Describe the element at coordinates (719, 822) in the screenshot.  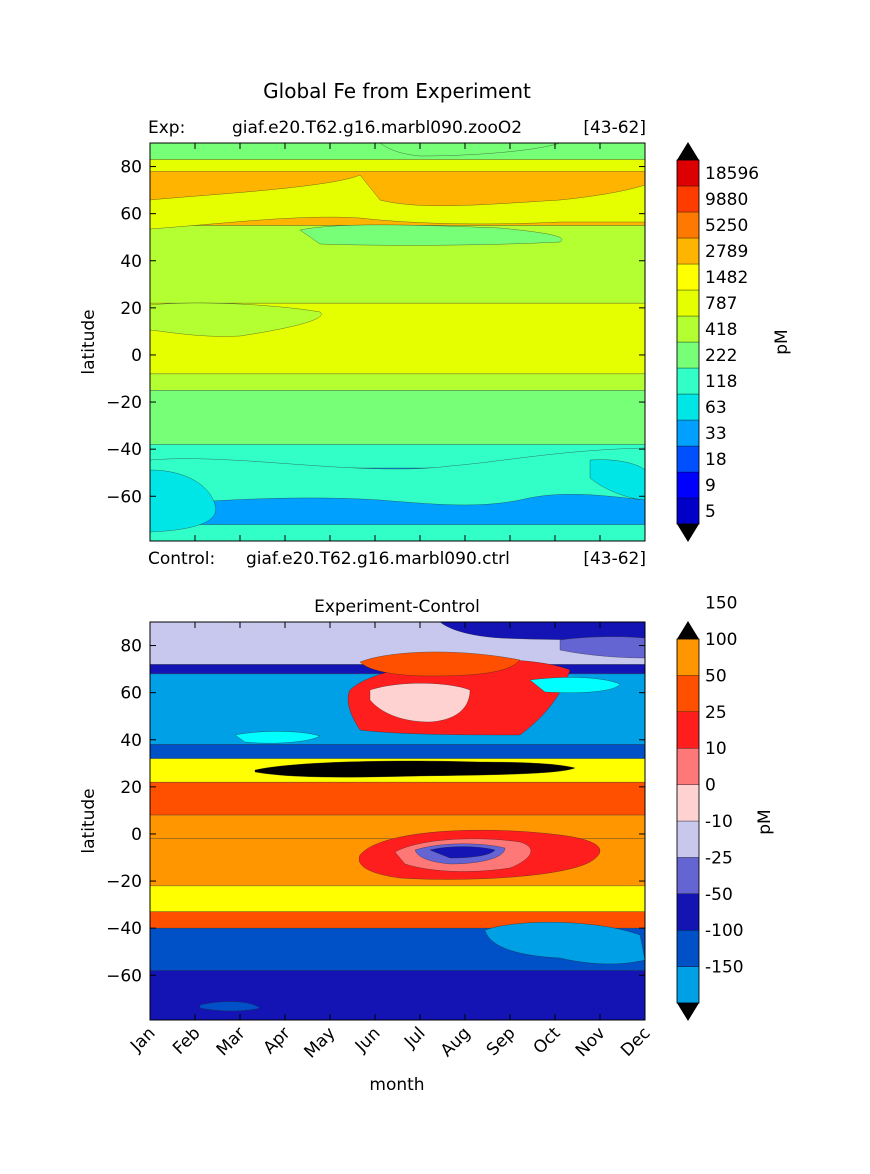
I see `colorbar-tick-label: -10` at that location.